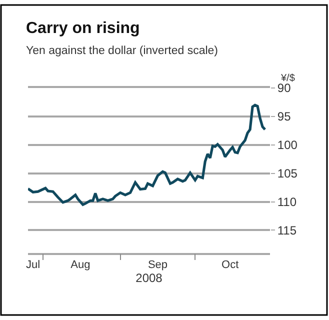 The height and width of the screenshot is (320, 329). What do you see at coordinates (230, 264) in the screenshot?
I see `x-tick-label: Oct` at bounding box center [230, 264].